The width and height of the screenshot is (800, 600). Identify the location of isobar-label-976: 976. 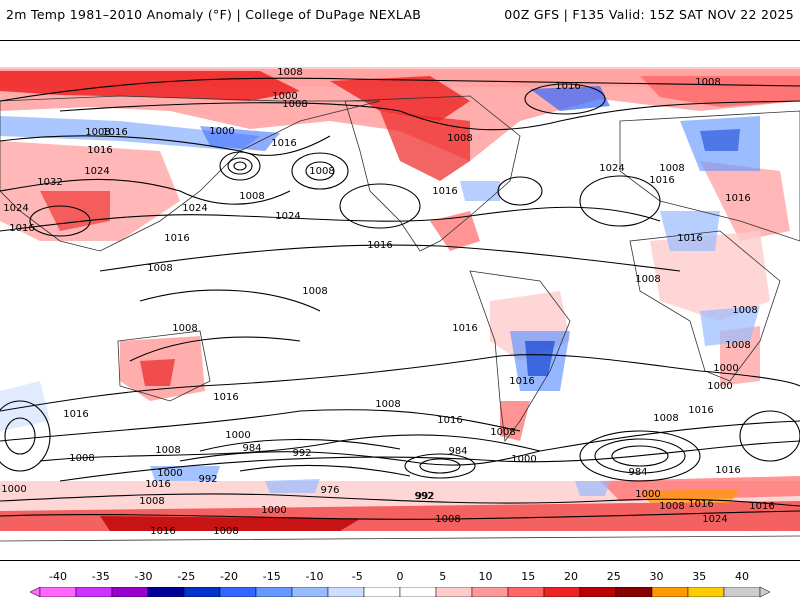
(329, 490).